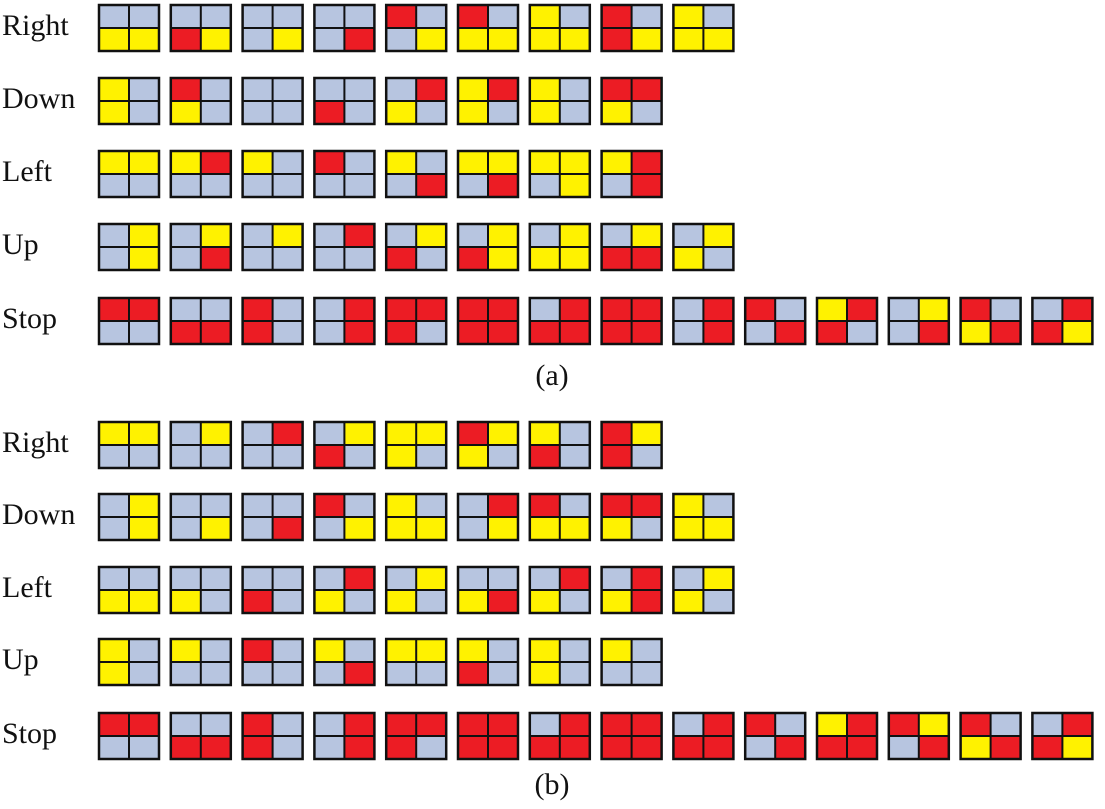 The height and width of the screenshot is (809, 1105). I want to click on caption: (a), so click(551, 375).